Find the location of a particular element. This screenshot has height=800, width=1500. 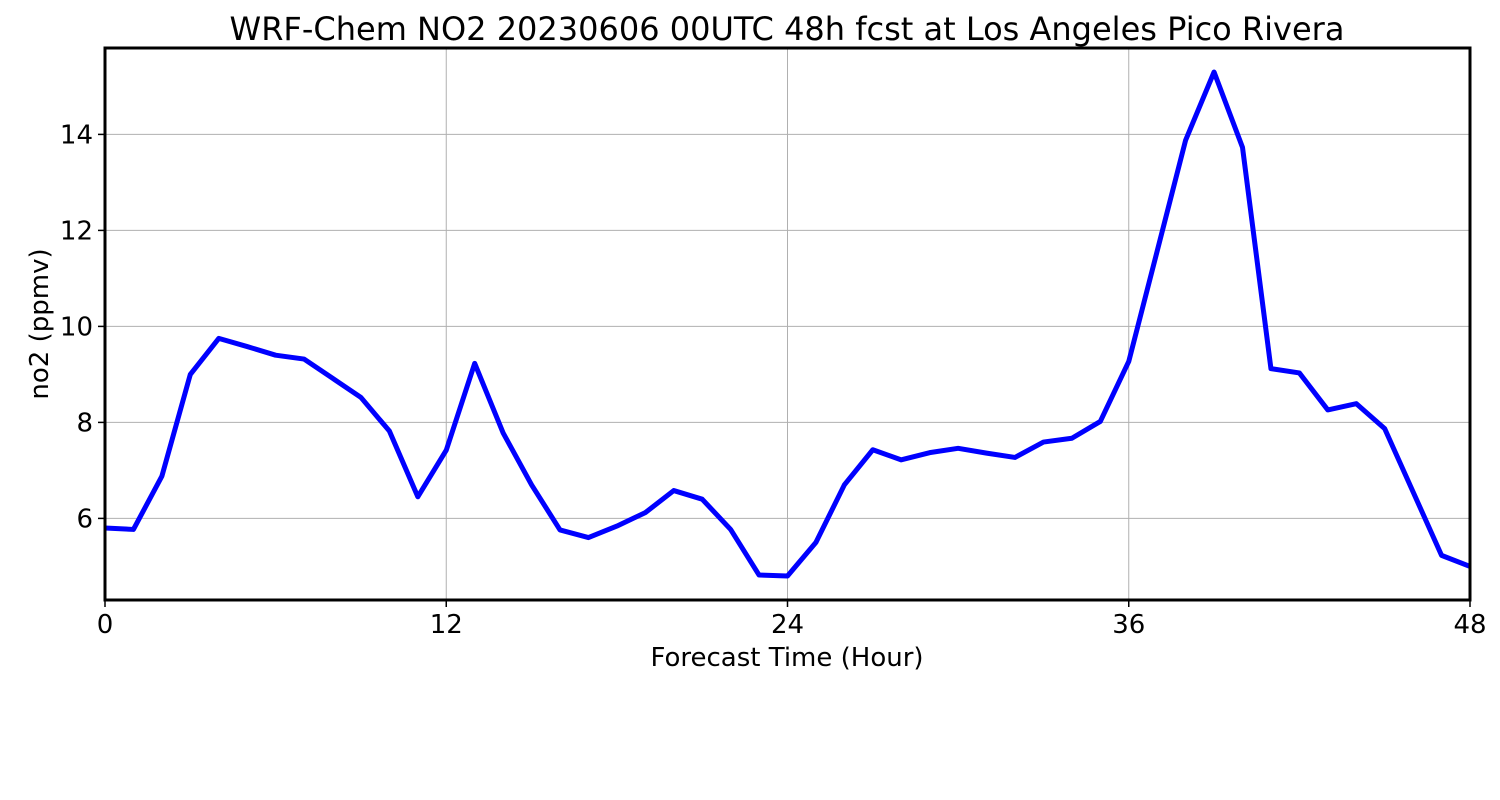

y-tick-label: 10 is located at coordinates (76, 327).